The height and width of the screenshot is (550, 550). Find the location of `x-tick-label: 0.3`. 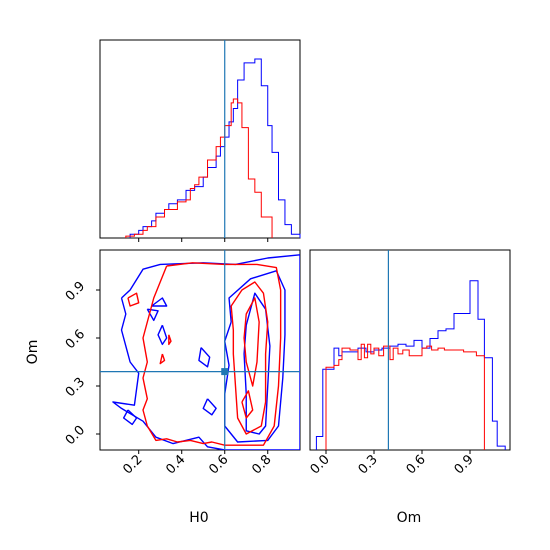

x-tick-label: 0.3 is located at coordinates (368, 464).